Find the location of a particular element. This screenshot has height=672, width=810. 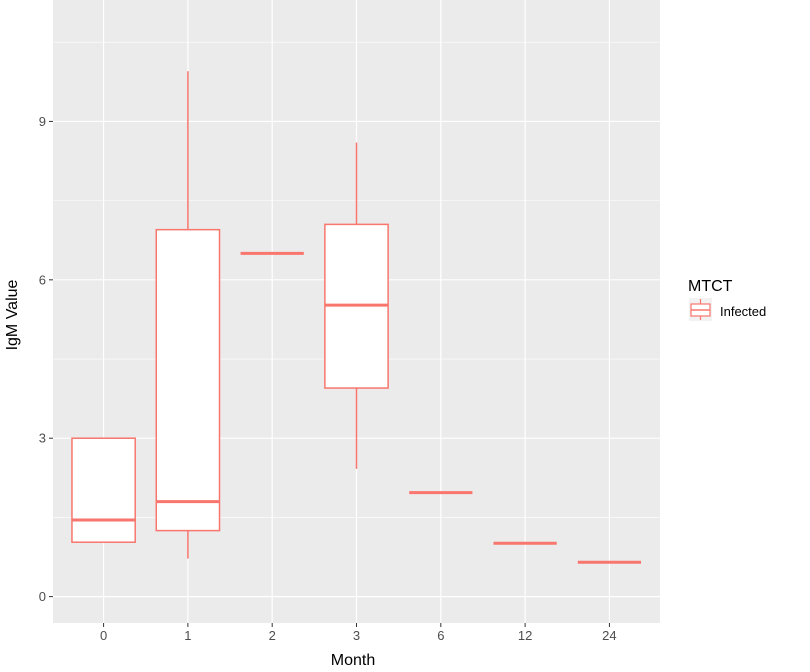

x-tick-label: 6 is located at coordinates (440, 635).